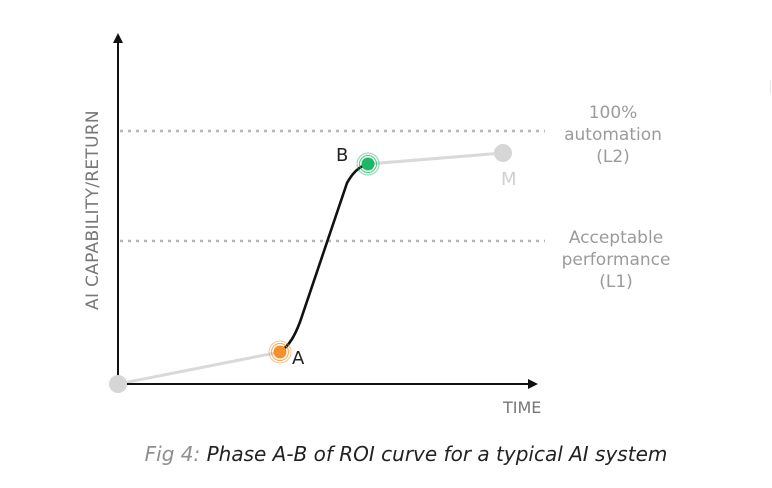  I want to click on svg-text: performance, so click(616, 260).